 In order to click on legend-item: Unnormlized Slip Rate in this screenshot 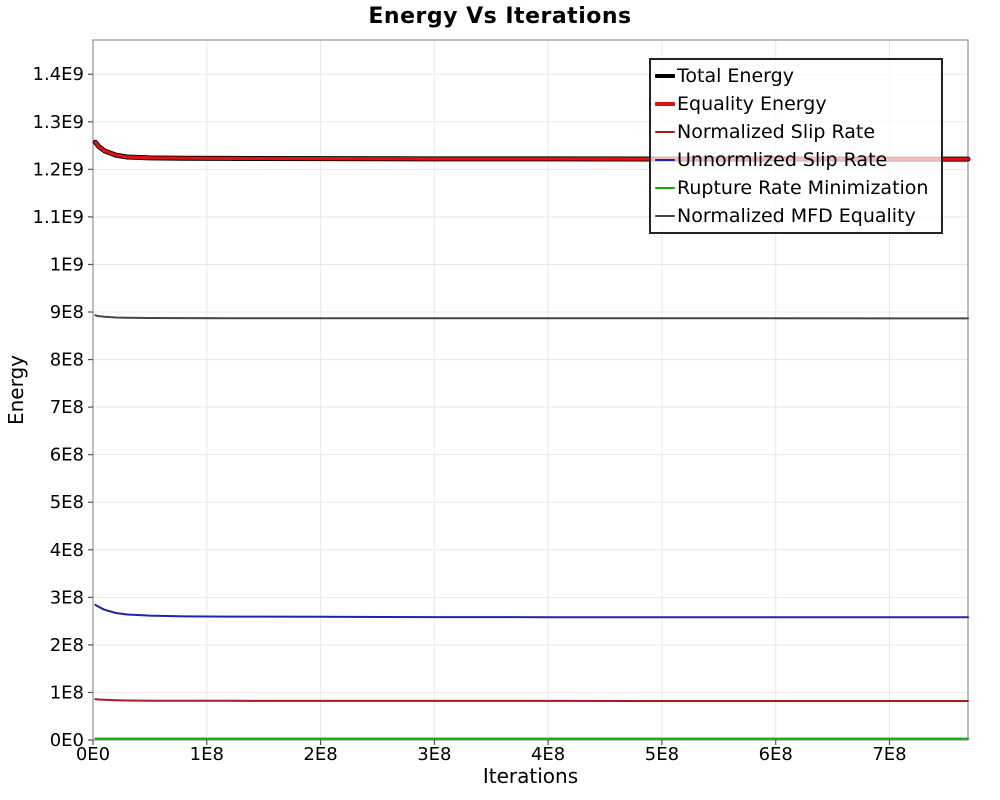, I will do `click(796, 160)`.